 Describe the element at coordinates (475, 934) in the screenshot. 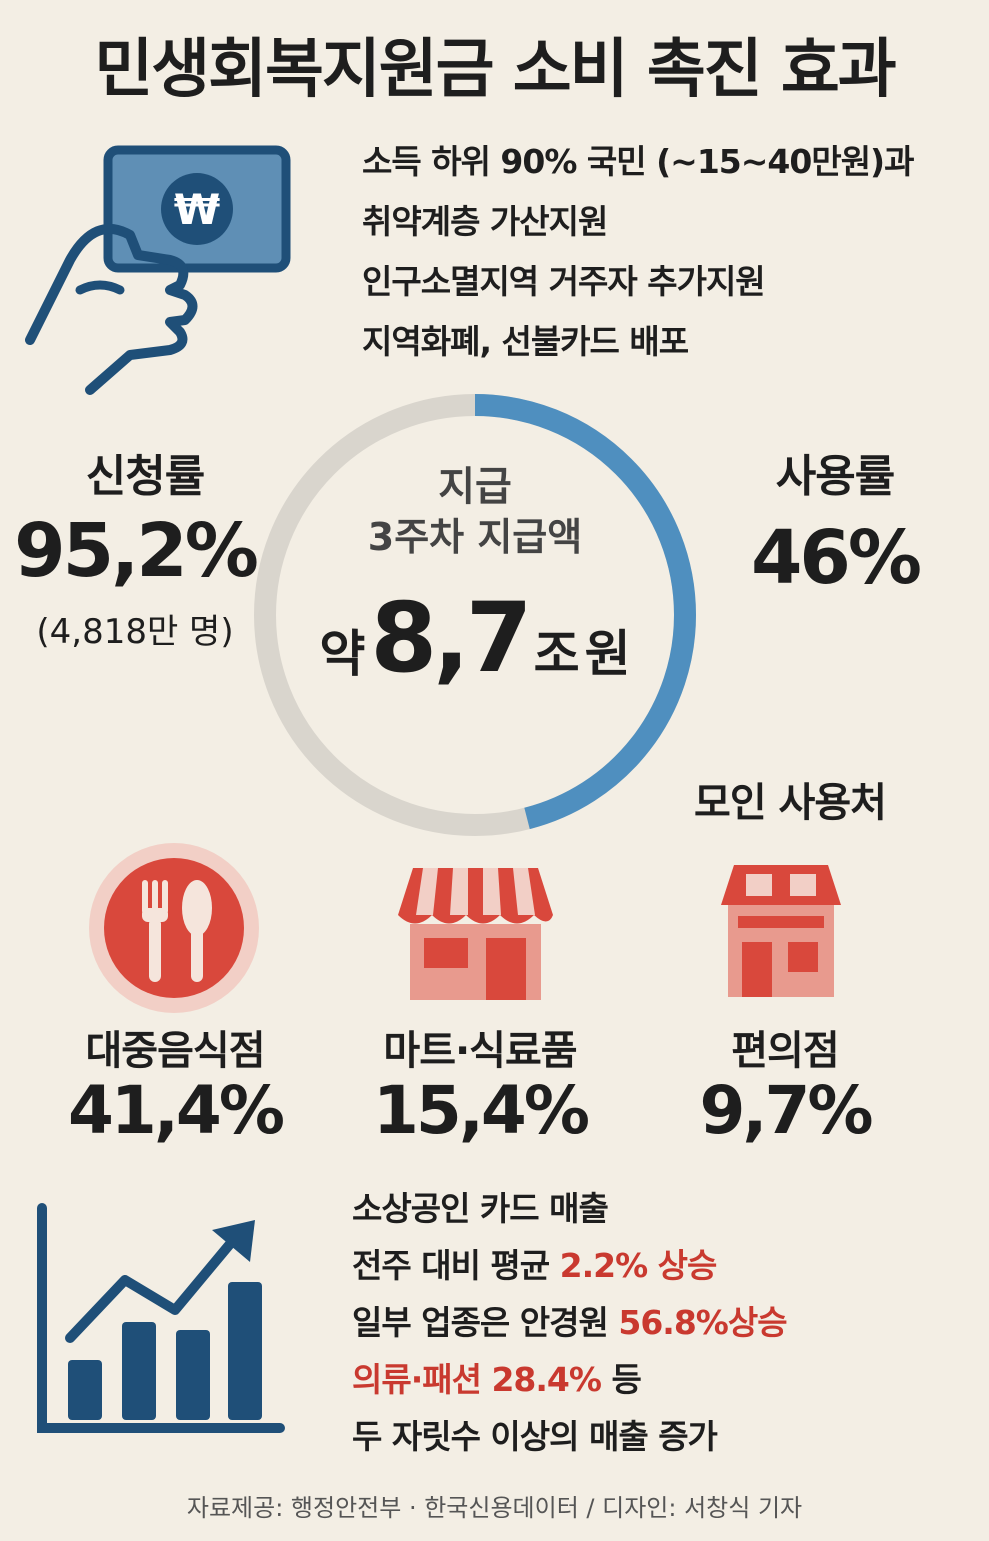

I see `store-icon` at that location.